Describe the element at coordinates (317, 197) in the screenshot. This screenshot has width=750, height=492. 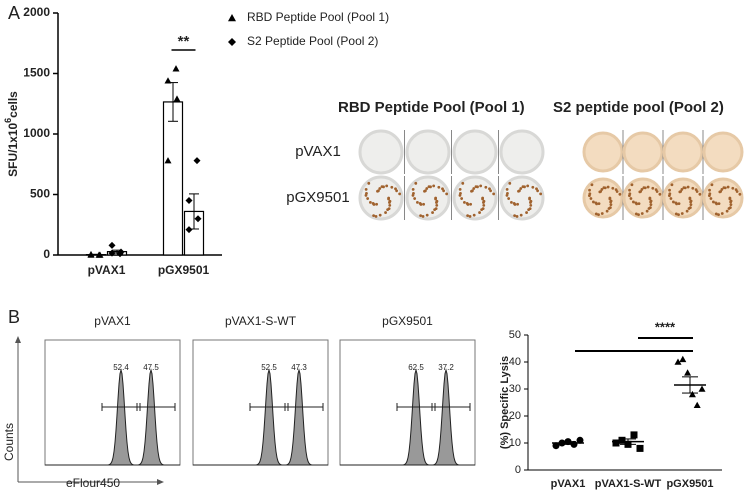
I see `well-row-label: pGX9501` at that location.